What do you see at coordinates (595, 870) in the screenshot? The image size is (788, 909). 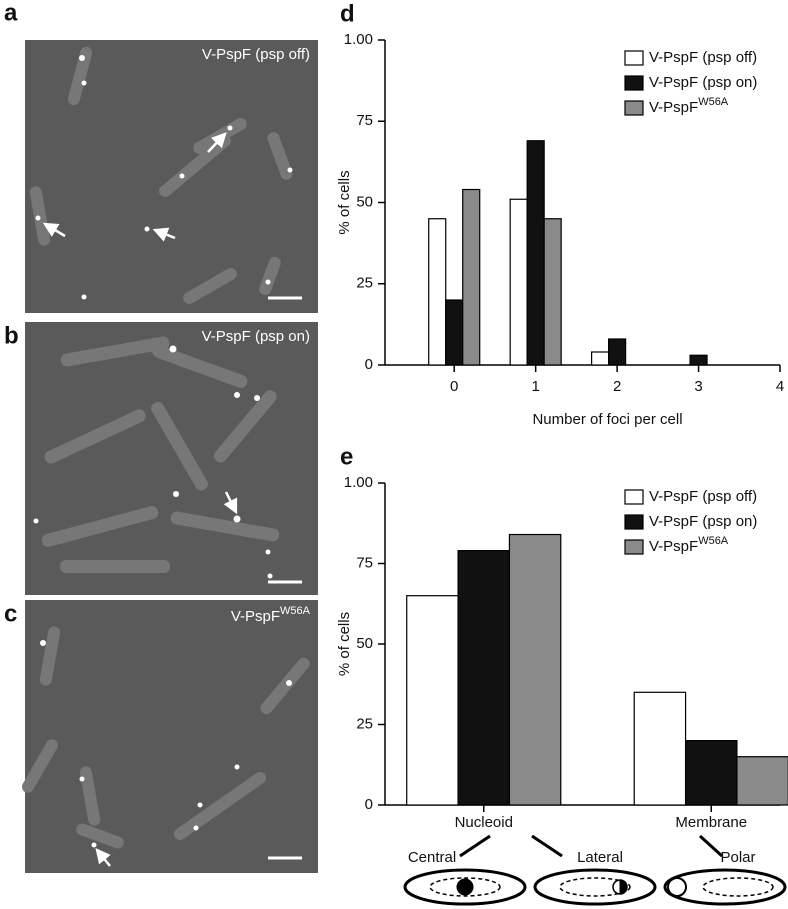 I see `schematic` at bounding box center [595, 870].